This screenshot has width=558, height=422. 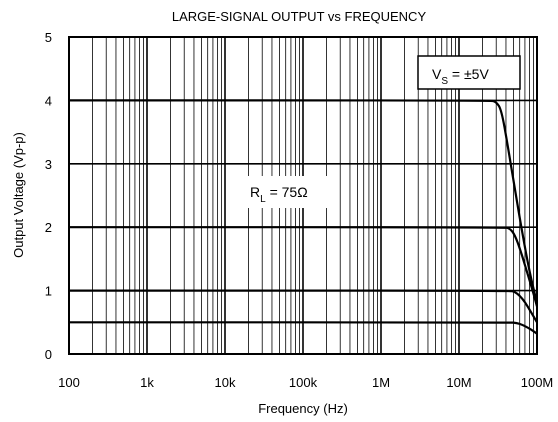 What do you see at coordinates (48, 164) in the screenshot?
I see `y-tick-label: 3` at bounding box center [48, 164].